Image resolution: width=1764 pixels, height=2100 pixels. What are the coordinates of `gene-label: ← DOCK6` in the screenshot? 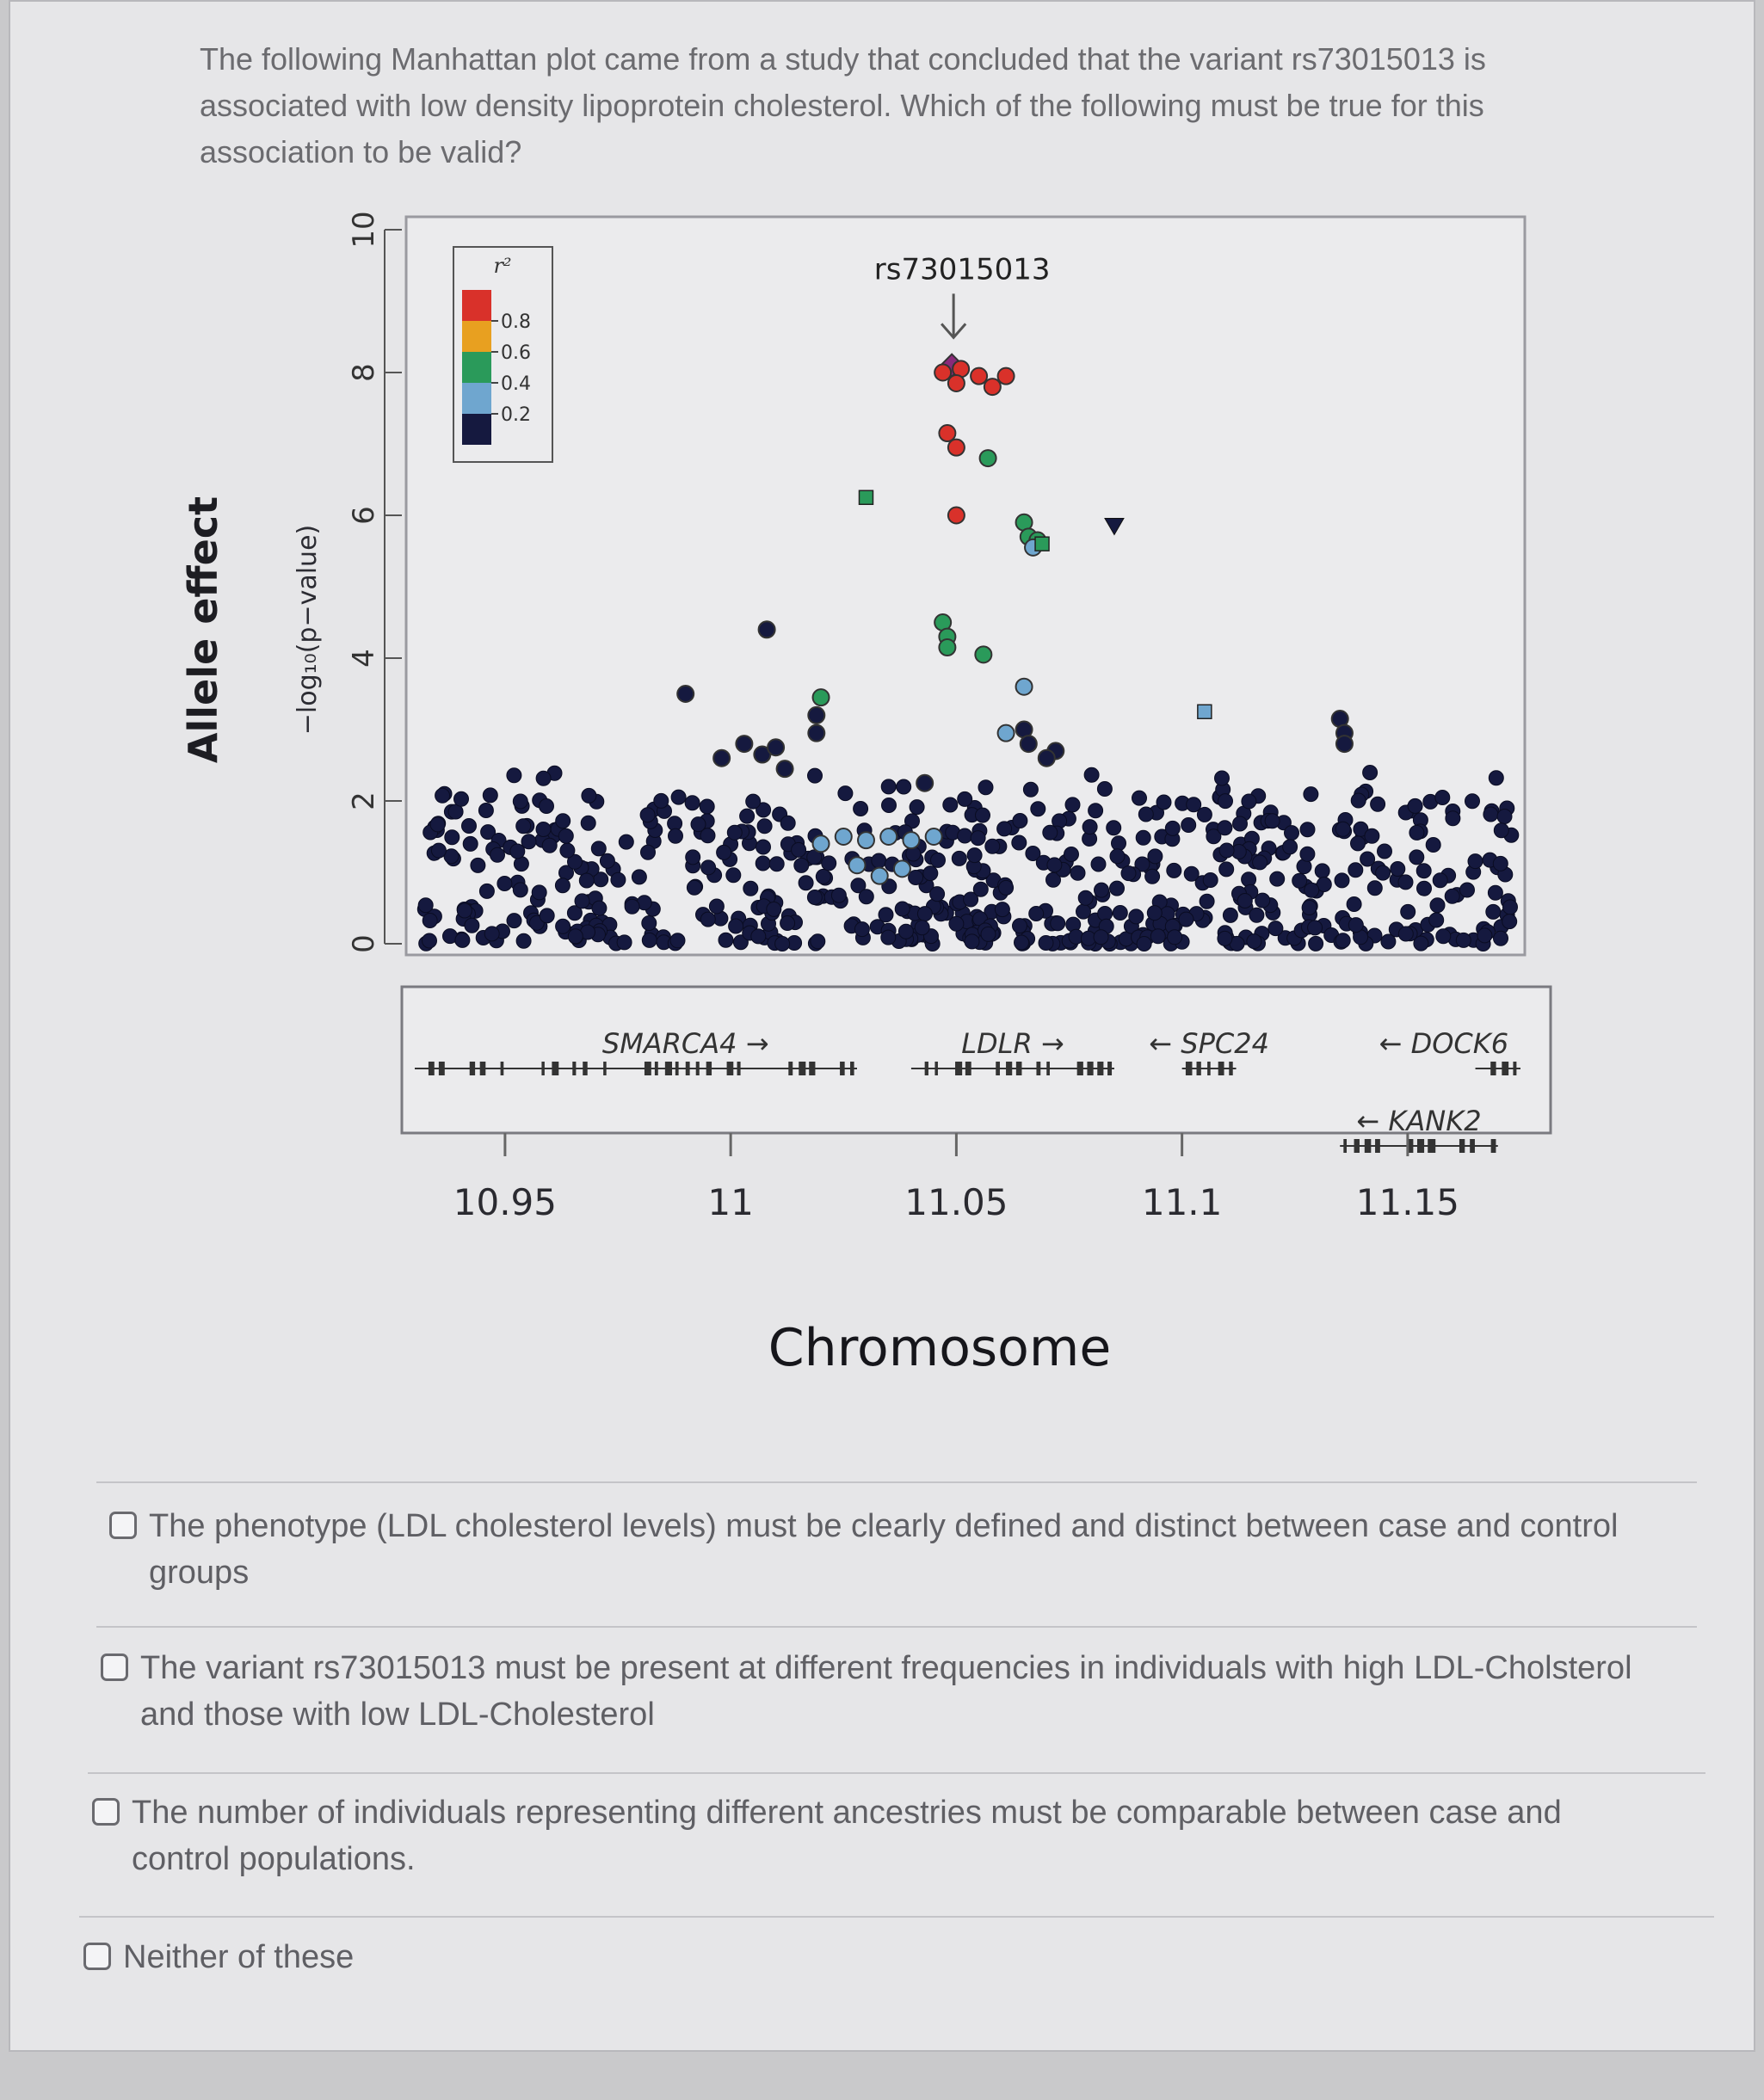 It's located at (1444, 1043).